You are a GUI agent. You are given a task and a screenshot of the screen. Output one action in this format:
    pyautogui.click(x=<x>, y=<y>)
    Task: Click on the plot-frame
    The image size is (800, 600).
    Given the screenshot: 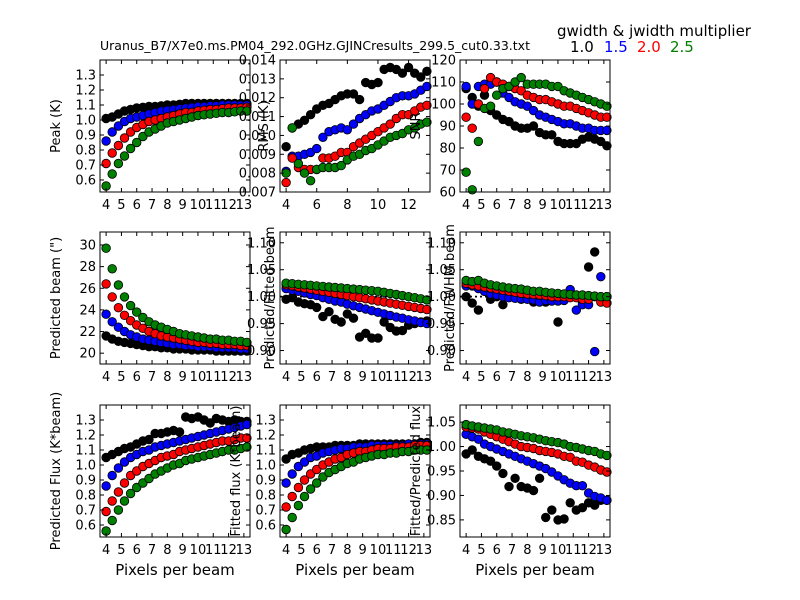 What is the action you would take?
    pyautogui.click(x=355, y=298)
    